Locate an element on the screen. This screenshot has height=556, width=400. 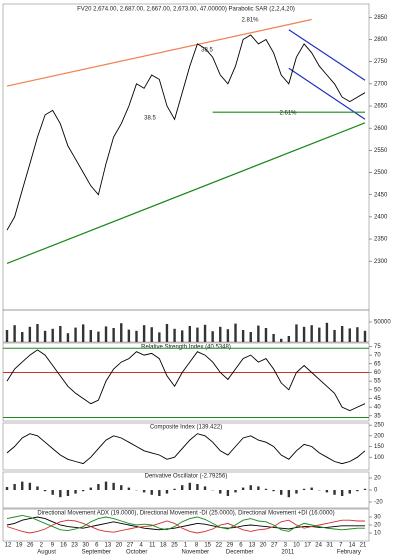
annotation: 38.5 is located at coordinates (150, 119).